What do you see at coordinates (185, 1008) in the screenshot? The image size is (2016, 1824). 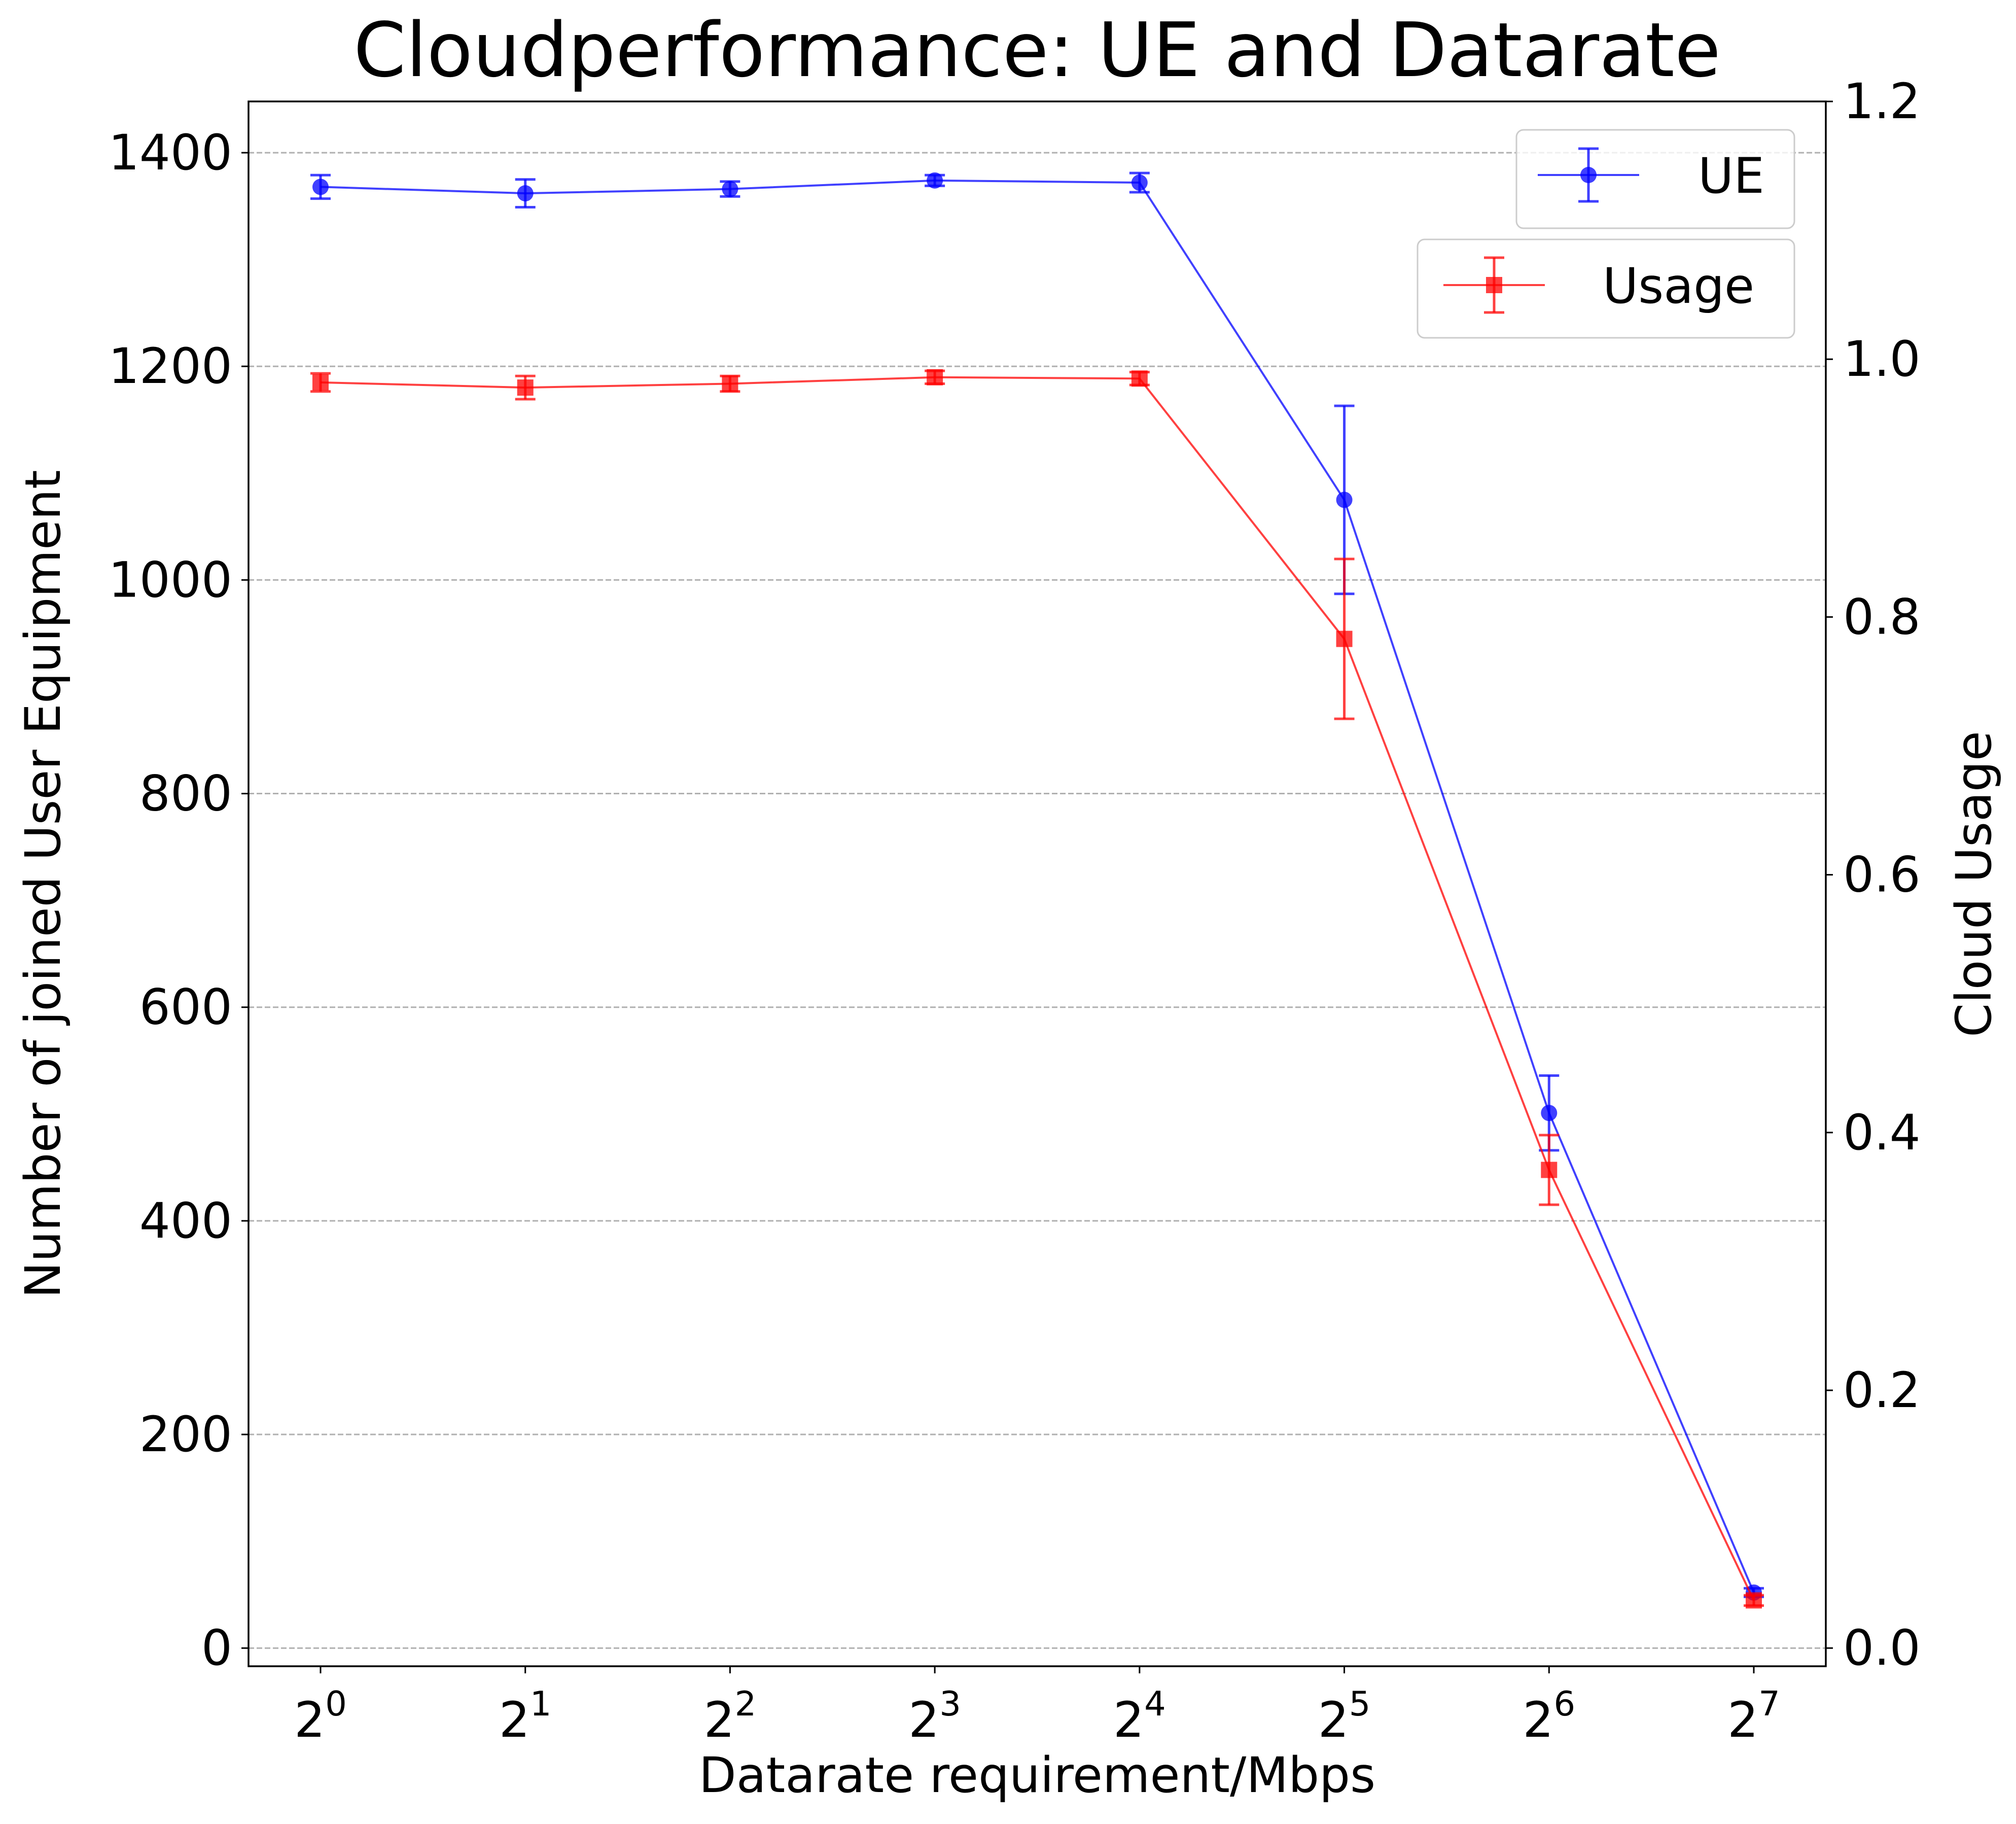 I see `y-tick-label: 600` at bounding box center [185, 1008].